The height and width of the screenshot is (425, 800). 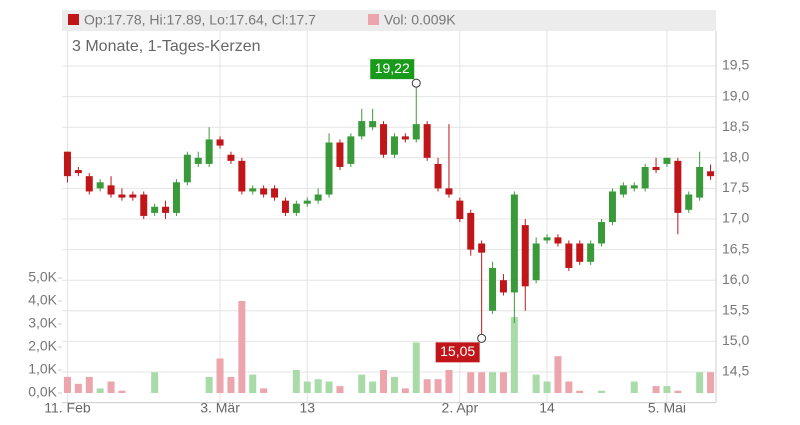 I want to click on annotation-label: 19,22, so click(x=392, y=68).